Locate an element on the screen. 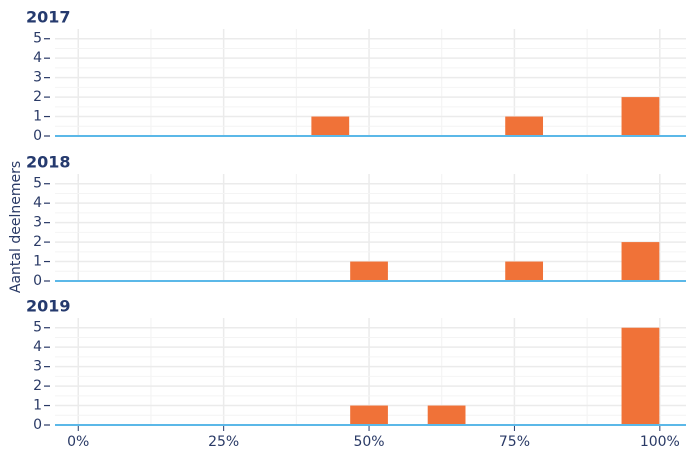 This screenshot has width=686, height=451. x-tick-label: 75% is located at coordinates (514, 442).